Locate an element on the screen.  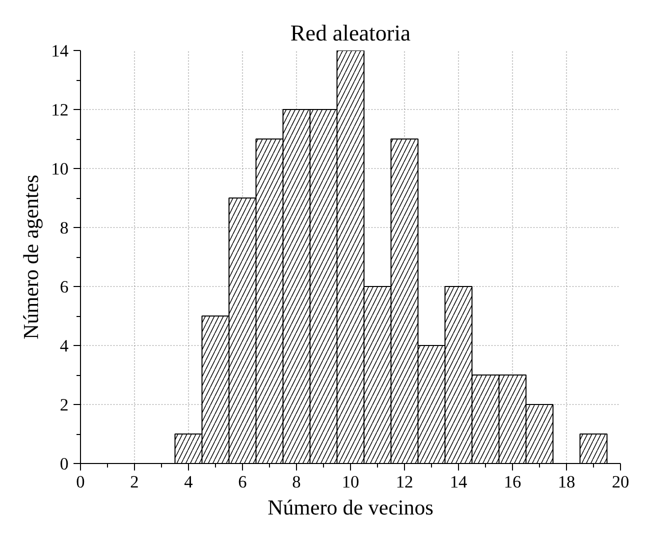
x-tick-label: 6 is located at coordinates (243, 482).